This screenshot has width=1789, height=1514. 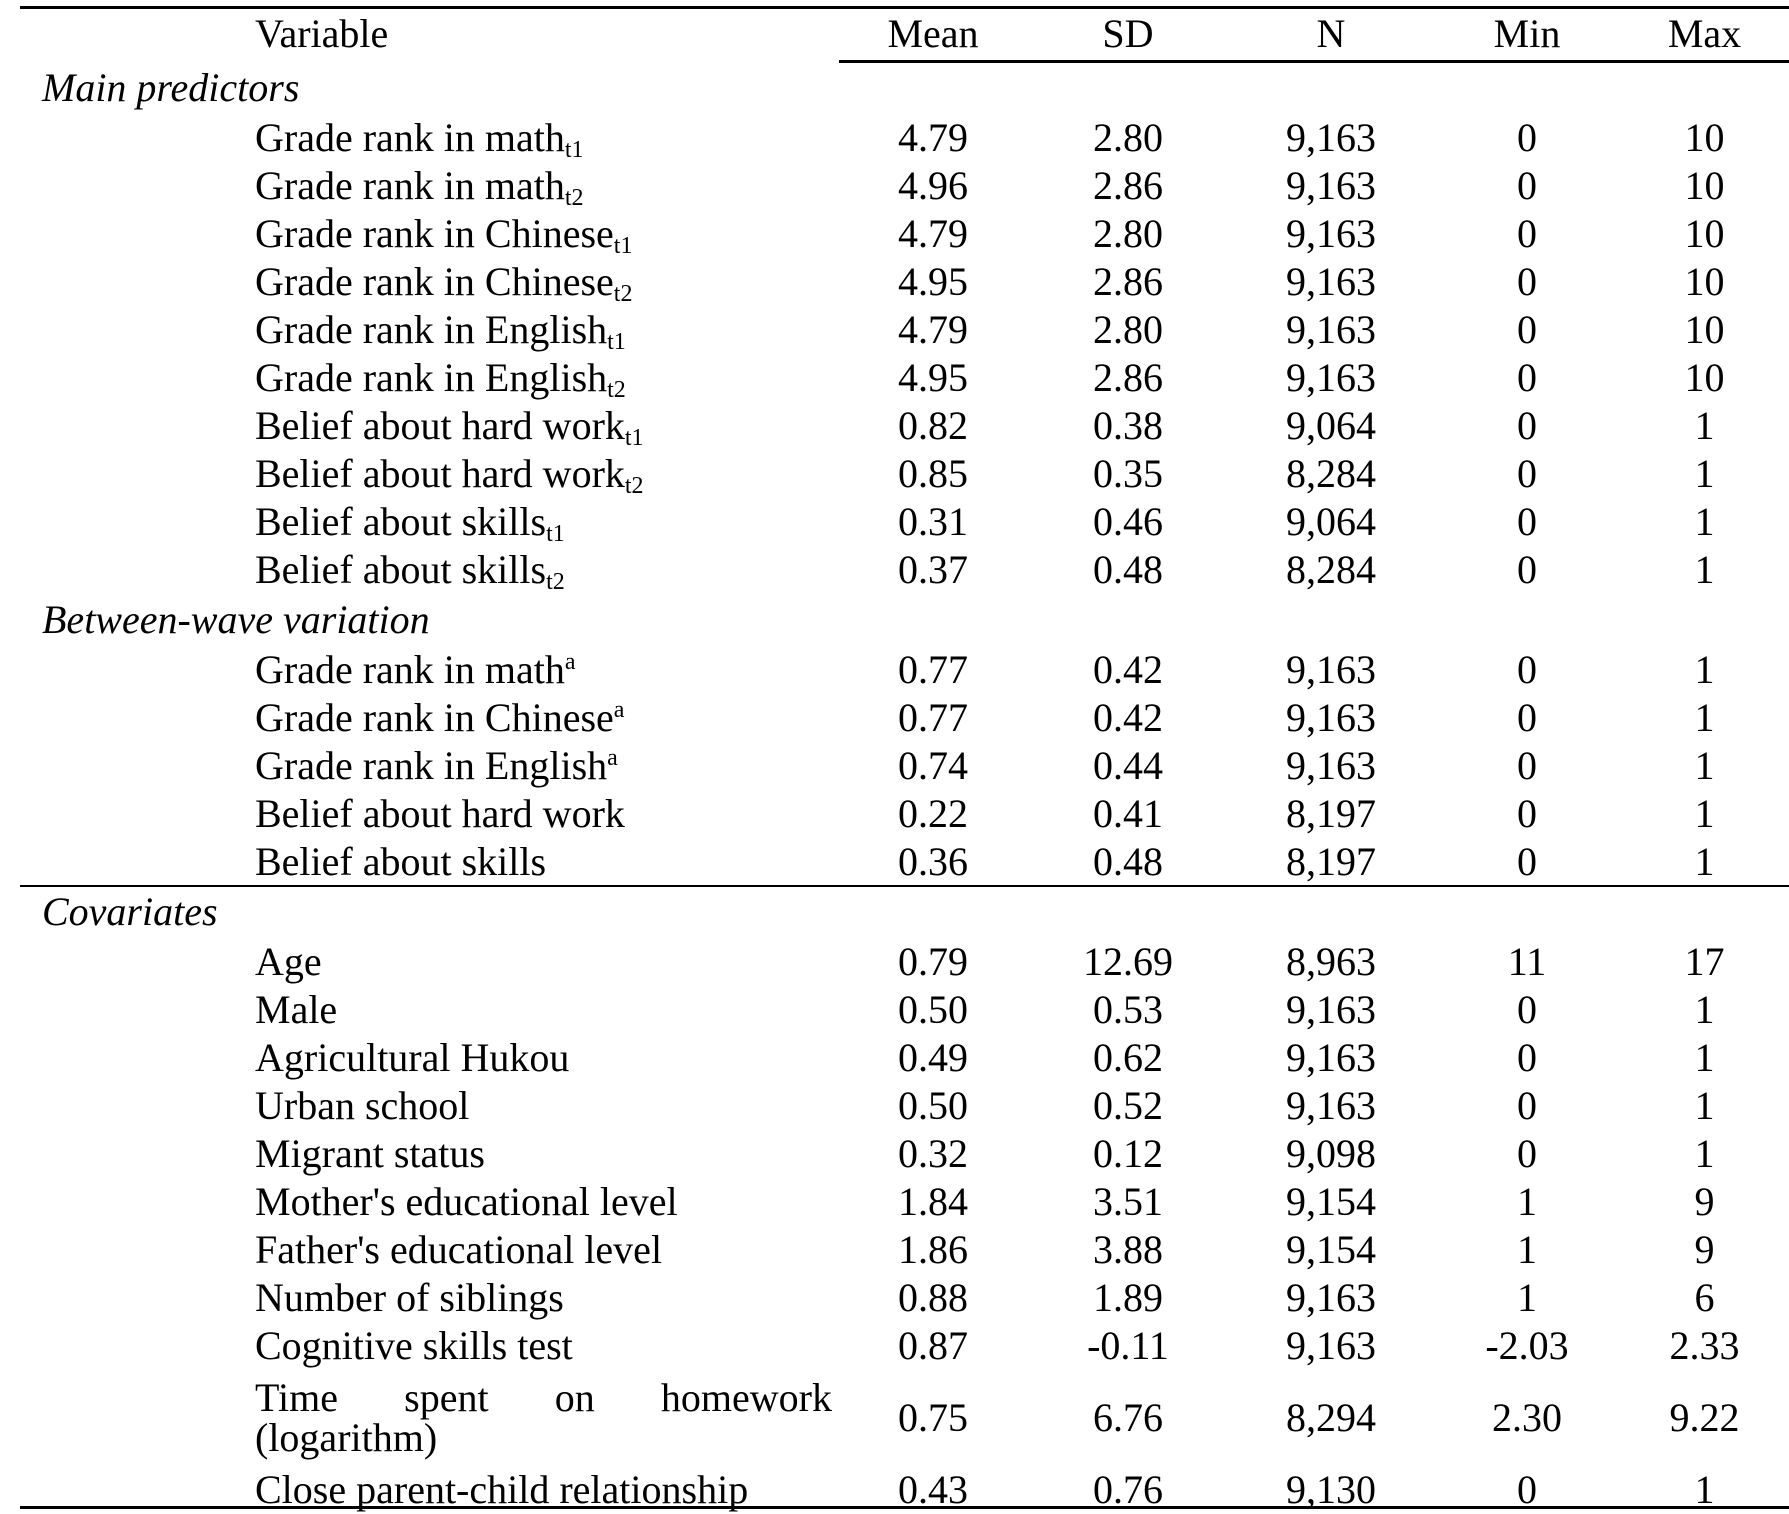 I want to click on sd-cell: 0.53, so click(x=1128, y=1009).